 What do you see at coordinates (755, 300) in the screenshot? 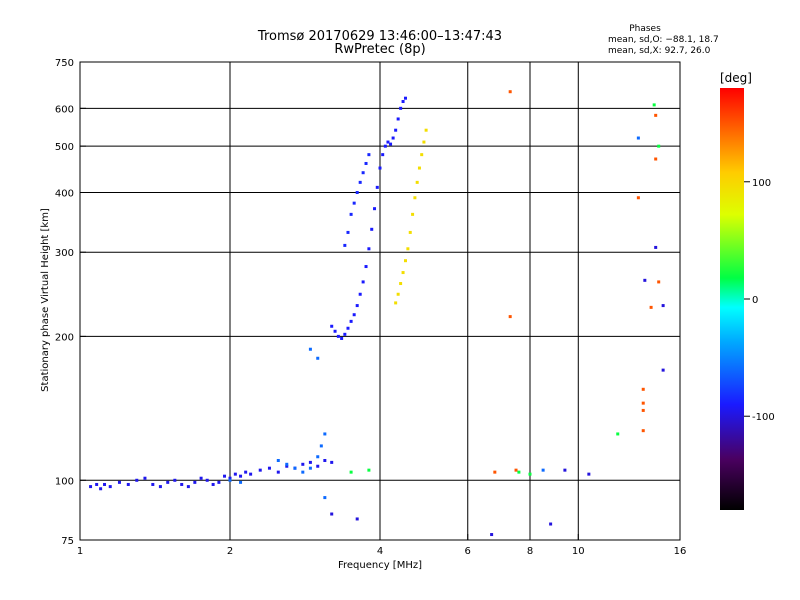
I see `colorbar-tick-label: 0` at bounding box center [755, 300].